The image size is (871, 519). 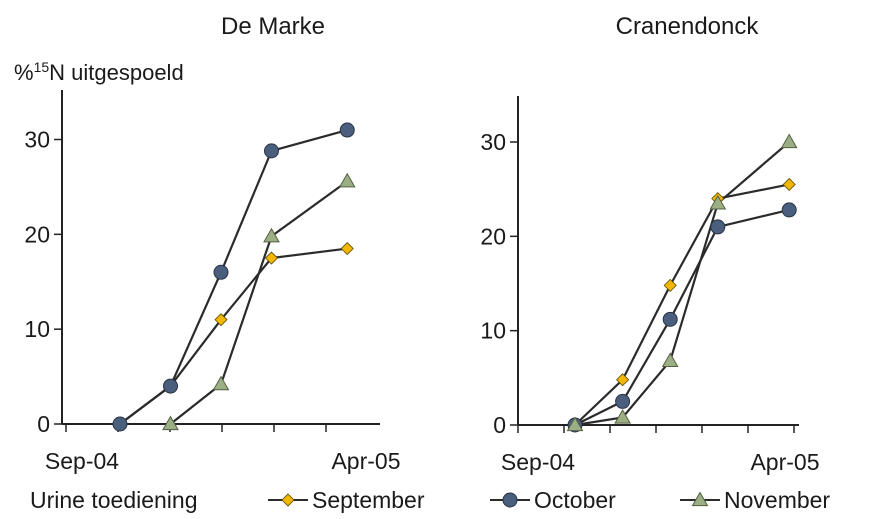 I want to click on legend: Urine toediening September October November, so click(x=430, y=500).